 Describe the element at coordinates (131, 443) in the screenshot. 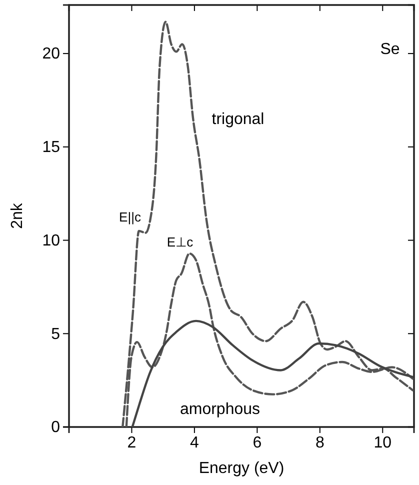

I see `x-tick-label: 2` at that location.